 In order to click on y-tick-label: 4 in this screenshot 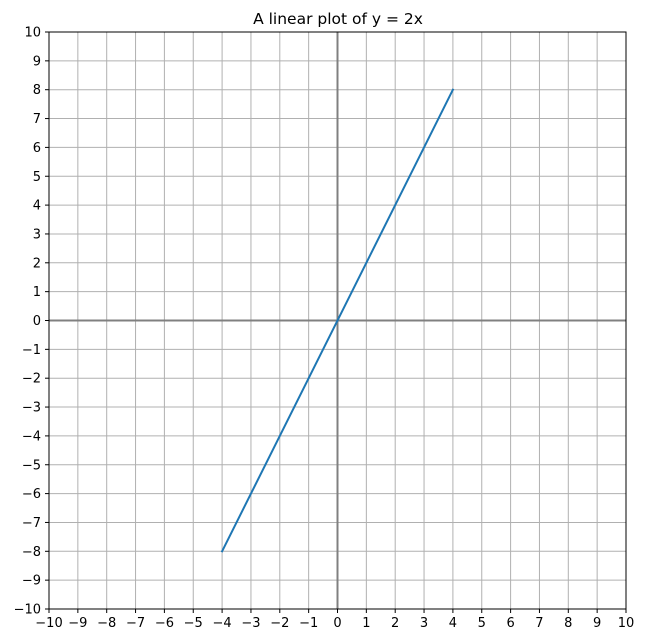, I will do `click(37, 206)`.